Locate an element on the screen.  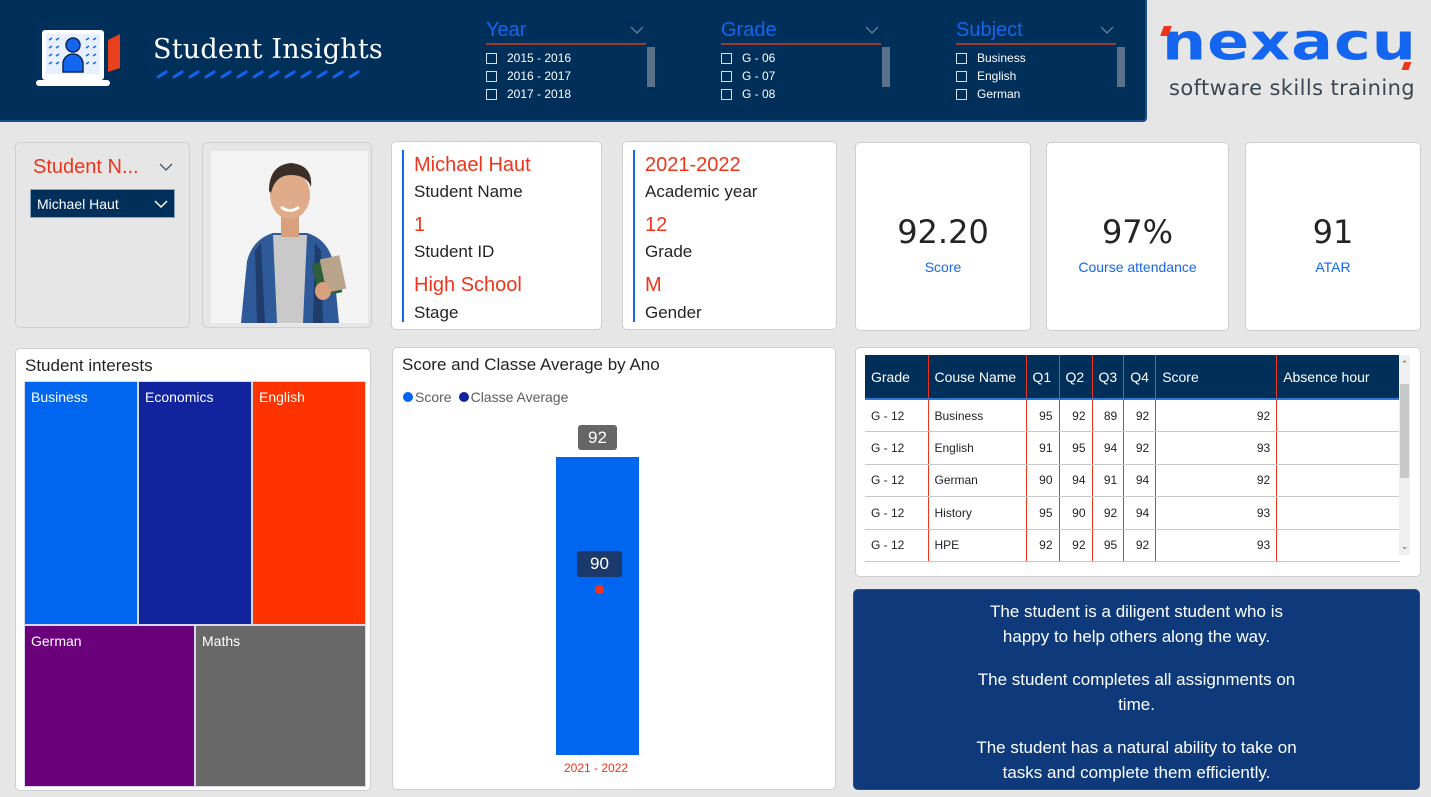
grade-value: 12 is located at coordinates (656, 225).